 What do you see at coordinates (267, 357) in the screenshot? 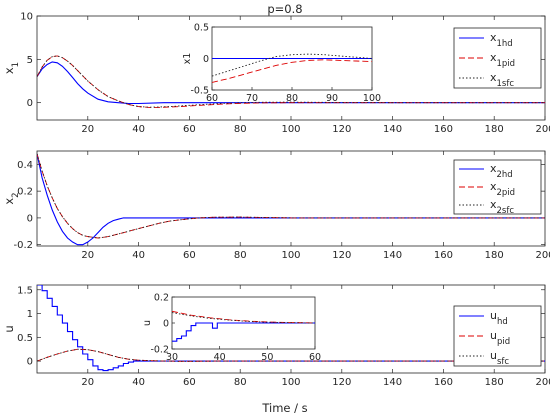
I see `inset-x-tick-label: 50` at bounding box center [267, 357].